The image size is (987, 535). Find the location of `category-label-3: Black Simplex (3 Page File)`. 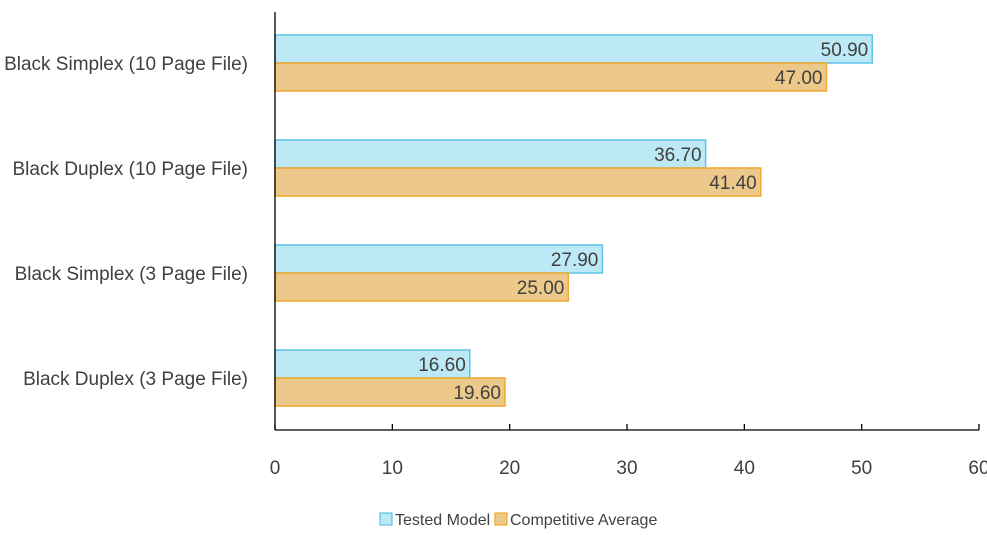

category-label-3: Black Simplex (3 Page File) is located at coordinates (131, 274).